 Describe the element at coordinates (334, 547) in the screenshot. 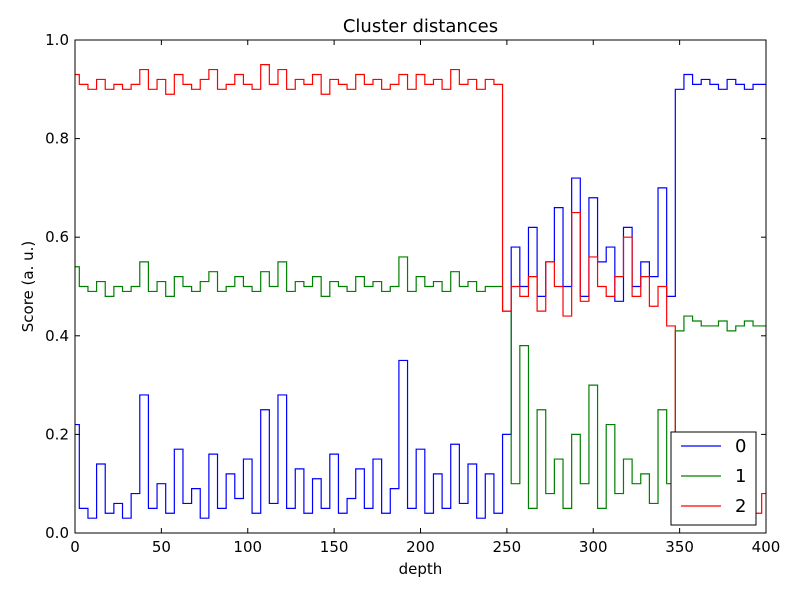

I see `x-tick-label: 150` at that location.